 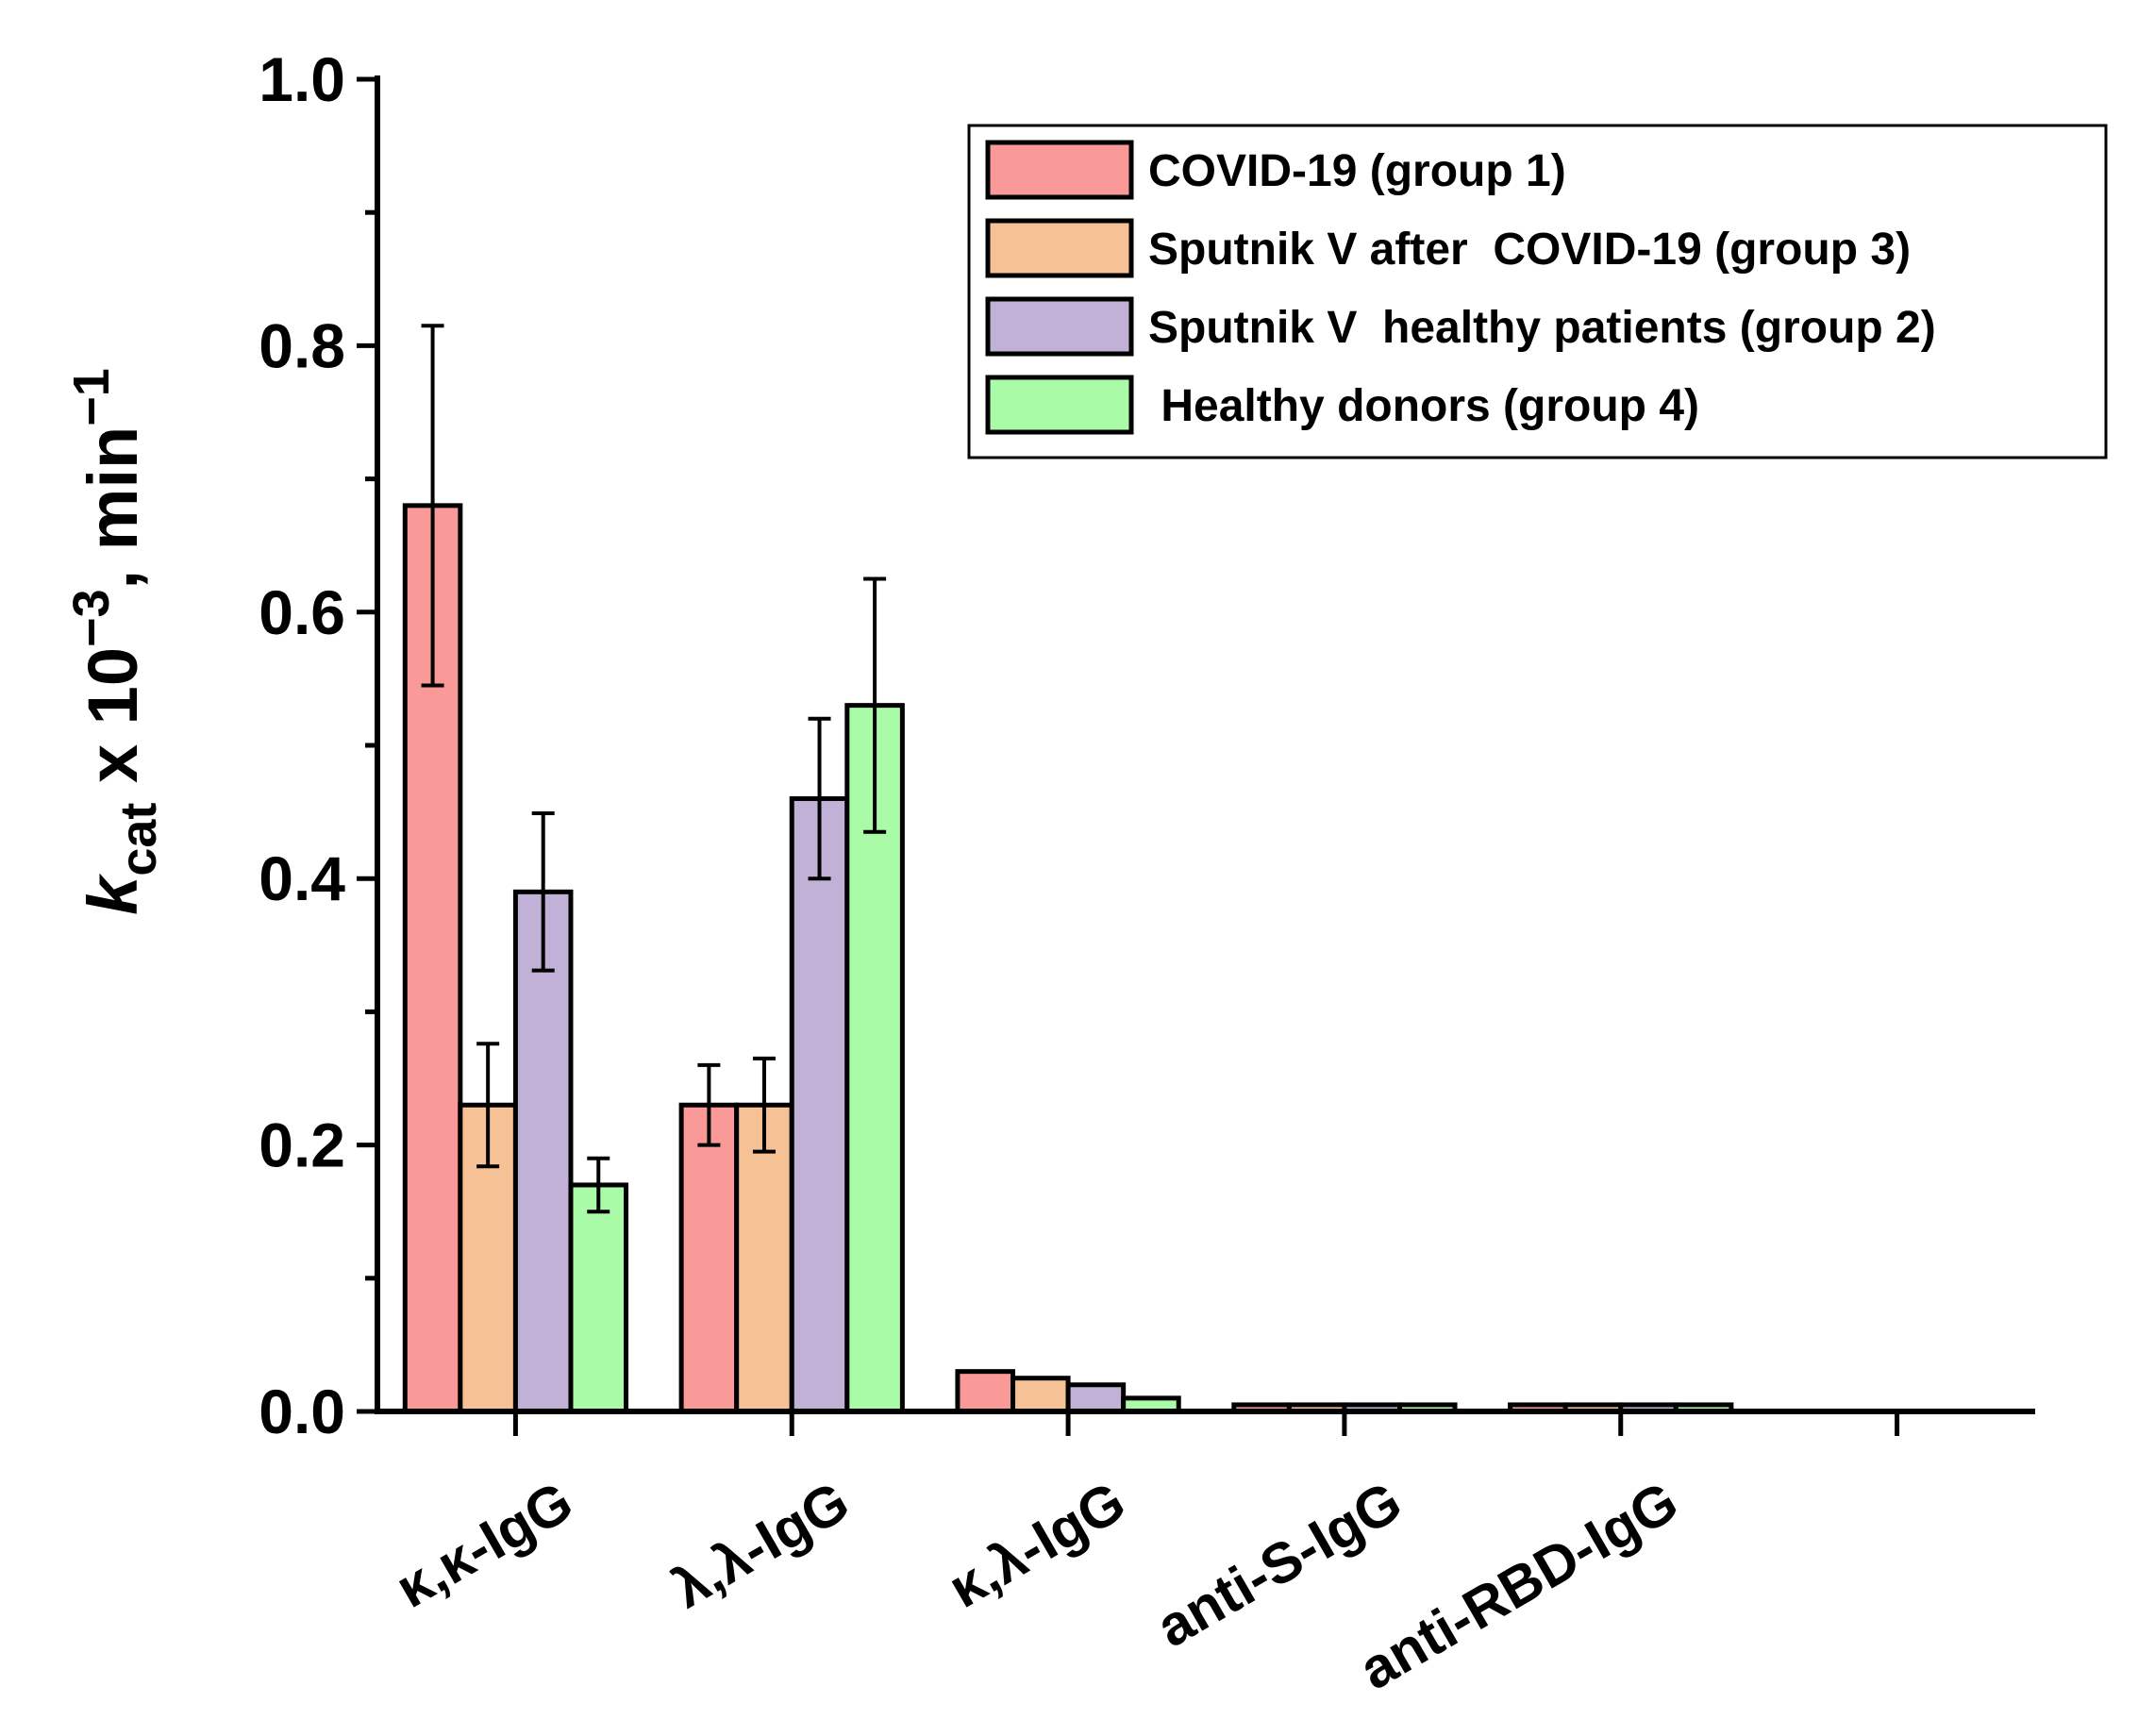 I want to click on legend-label: COVID-19 (group 1), so click(x=1357, y=171).